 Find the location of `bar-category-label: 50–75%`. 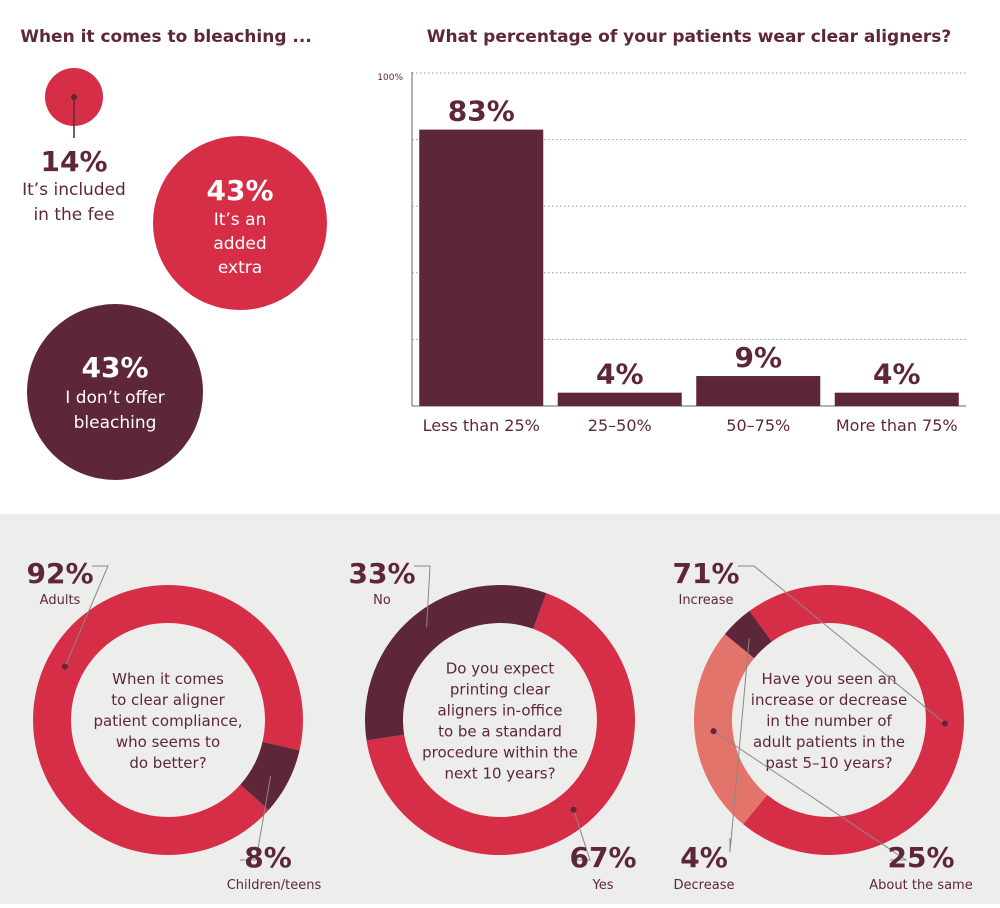

bar-category-label: 50–75% is located at coordinates (758, 425).